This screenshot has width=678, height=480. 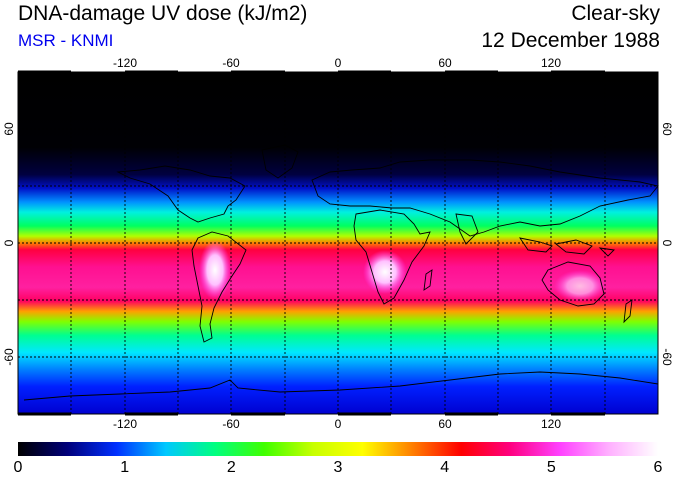 I want to click on date-label: 12 December 1988, so click(x=570, y=40).